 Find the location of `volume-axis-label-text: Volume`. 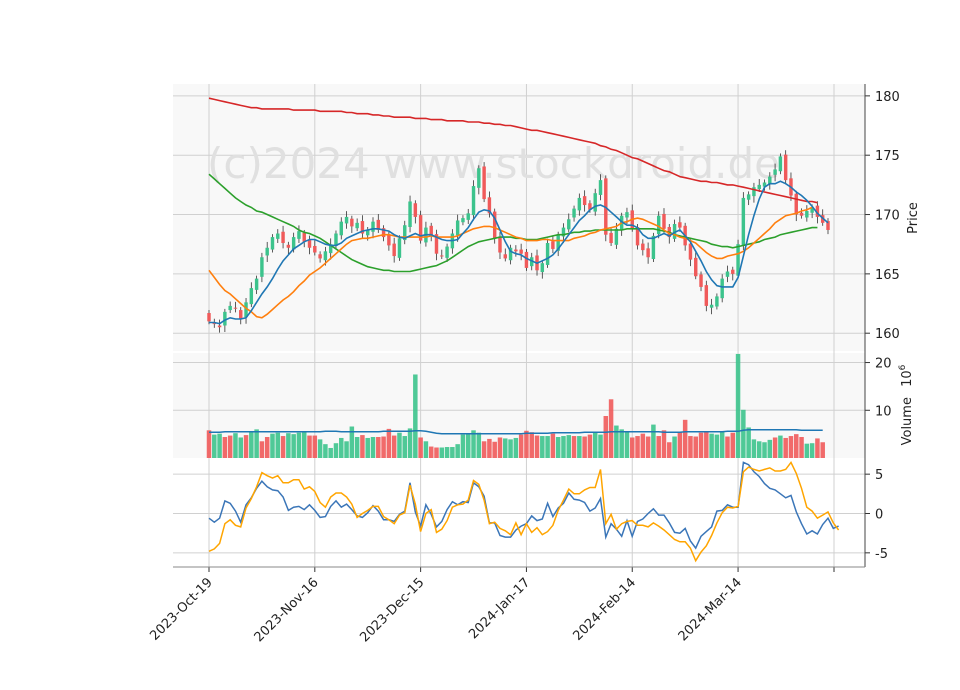

volume-axis-label-text: Volume is located at coordinates (907, 421).